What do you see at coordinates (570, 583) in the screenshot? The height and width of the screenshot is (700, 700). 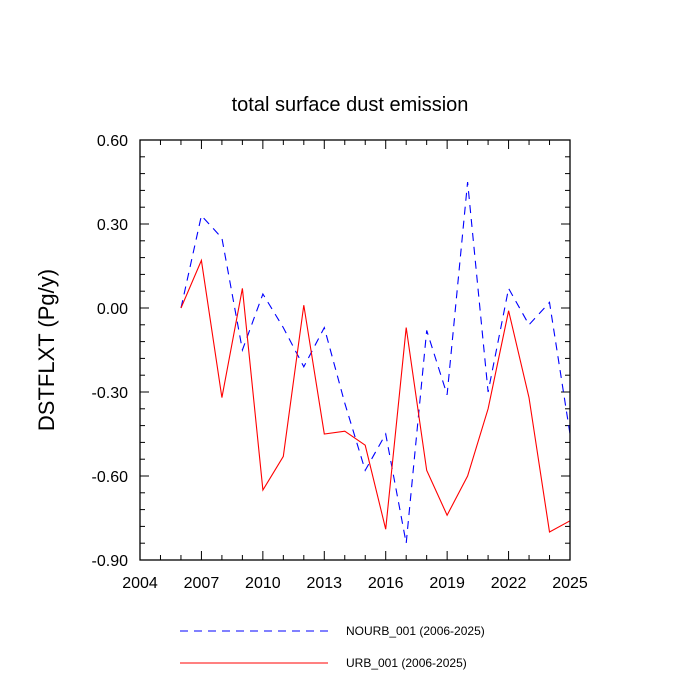 I see `x-tick-label: 2025` at bounding box center [570, 583].